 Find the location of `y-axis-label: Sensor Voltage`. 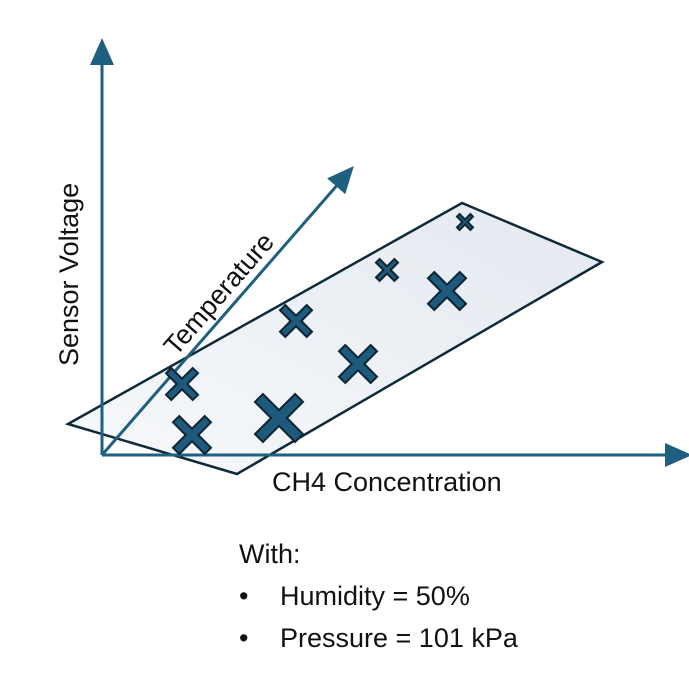

y-axis-label: Sensor Voltage is located at coordinates (69, 274).